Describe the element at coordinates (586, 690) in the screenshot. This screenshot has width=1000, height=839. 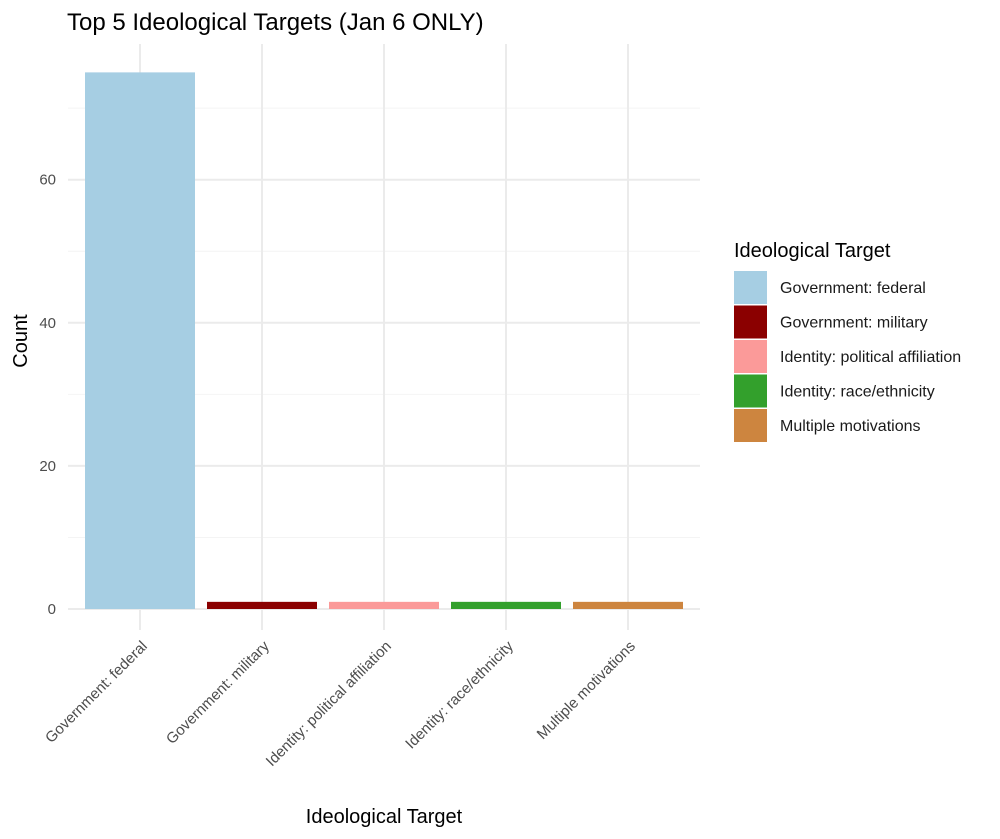
I see `x-tick-label: Multiple motivations` at that location.